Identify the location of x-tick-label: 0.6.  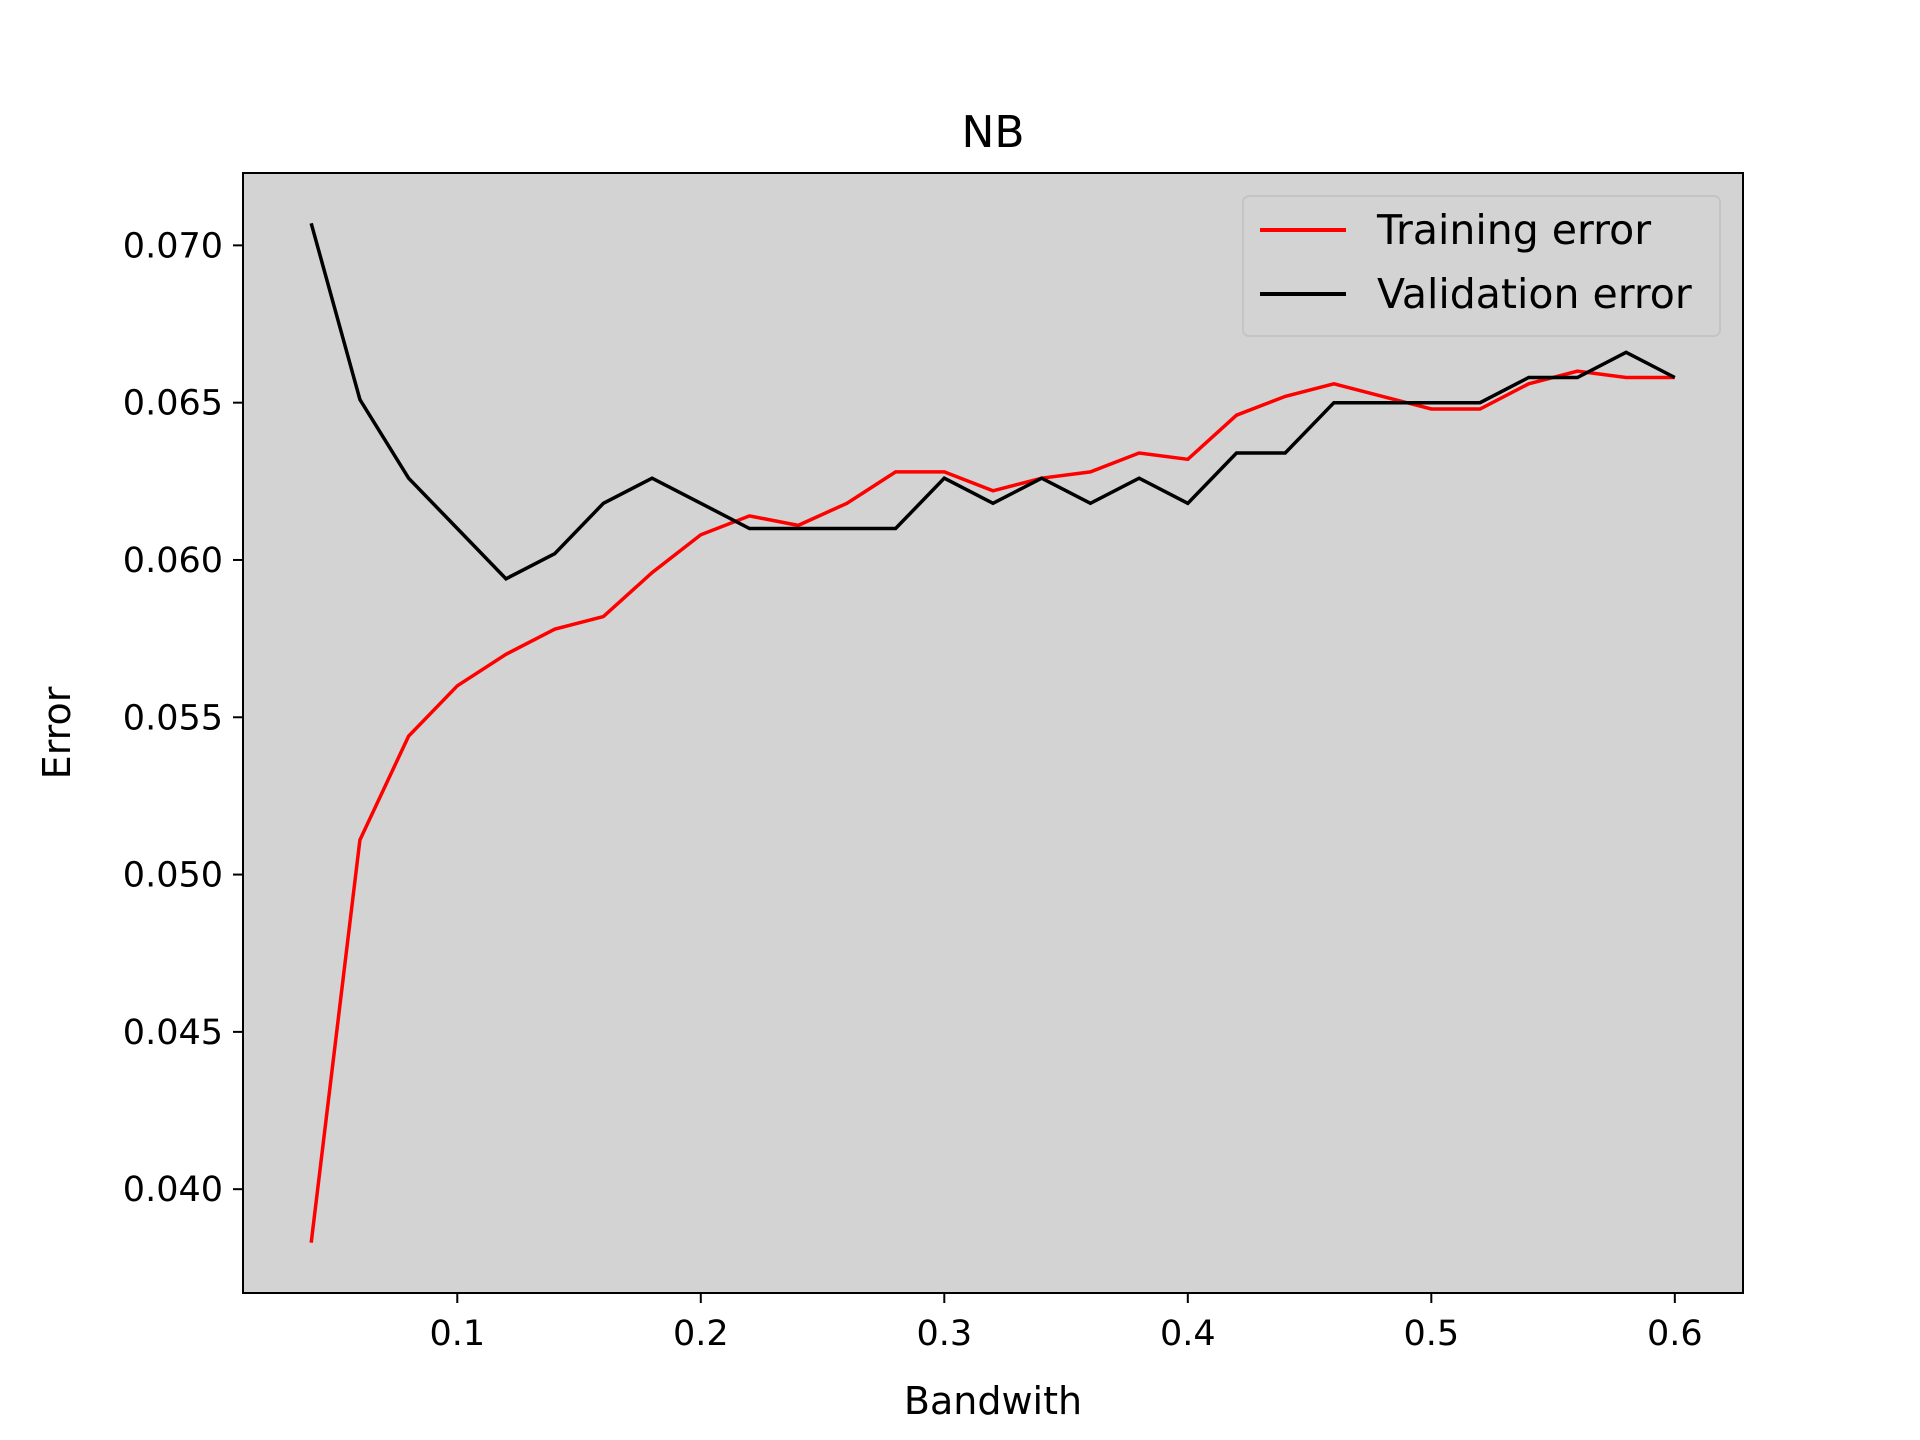
(1675, 1334).